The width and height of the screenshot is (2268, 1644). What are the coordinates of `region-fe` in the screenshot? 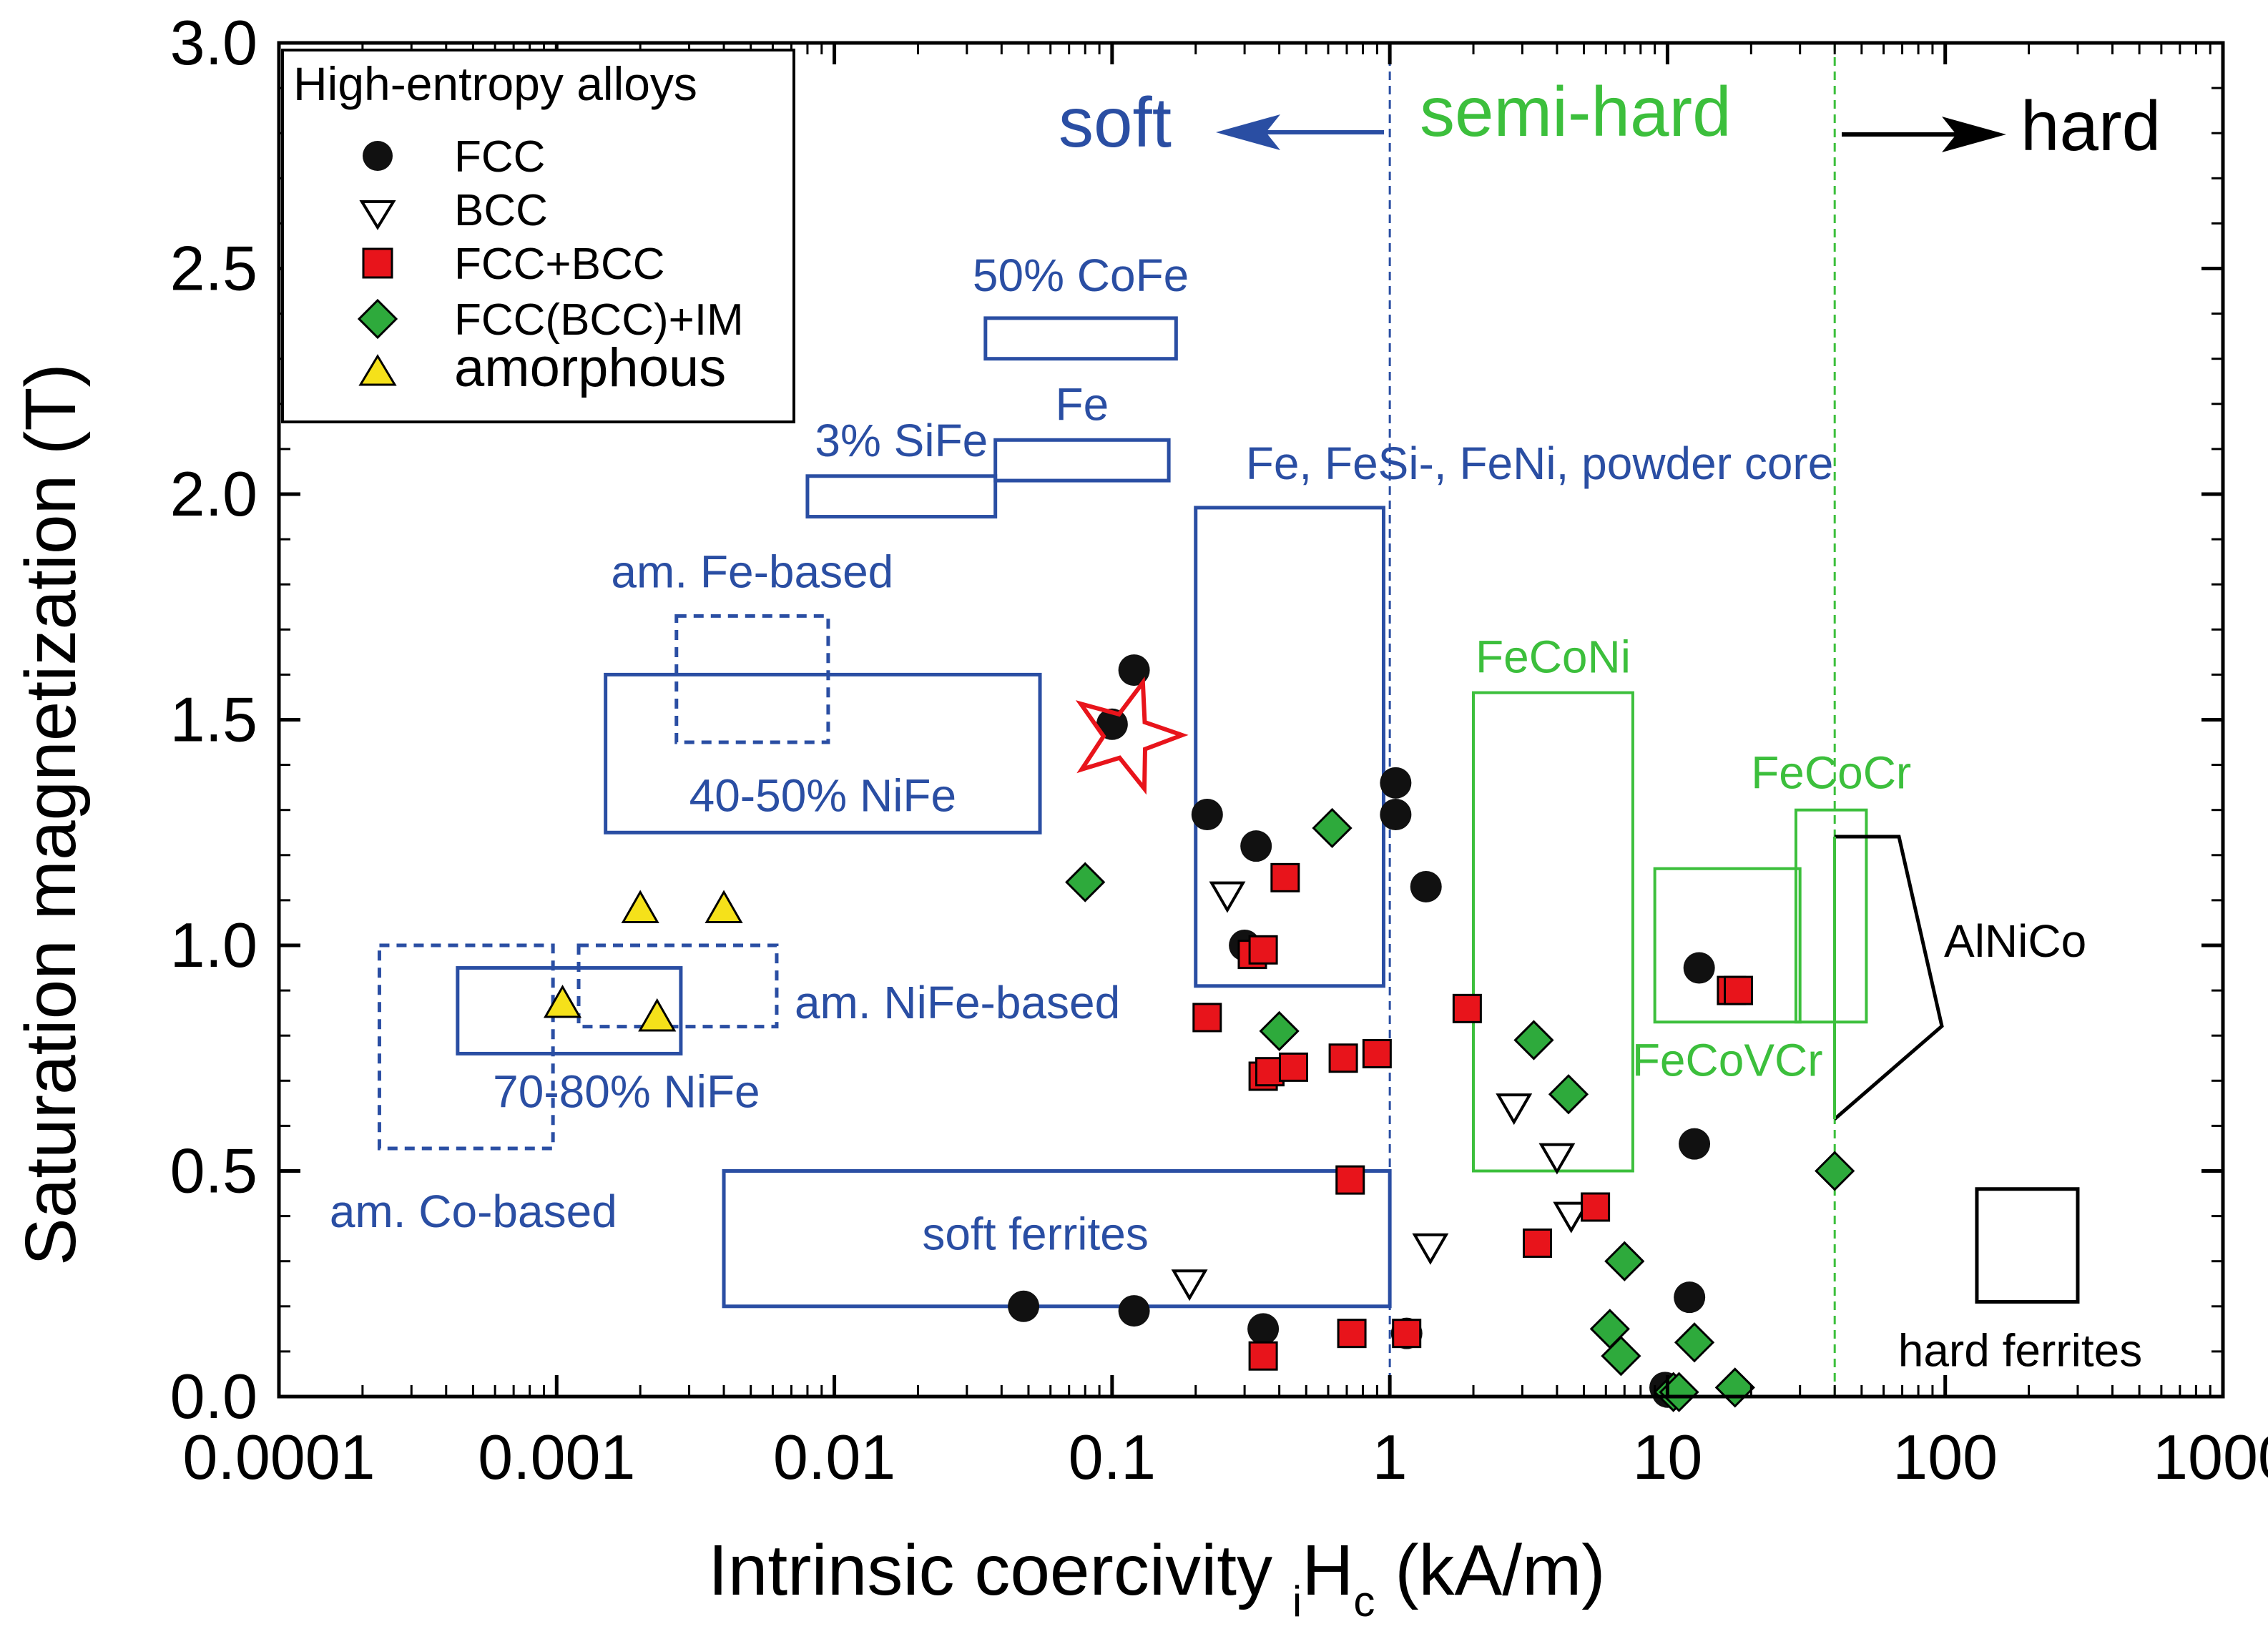 It's located at (1082, 460).